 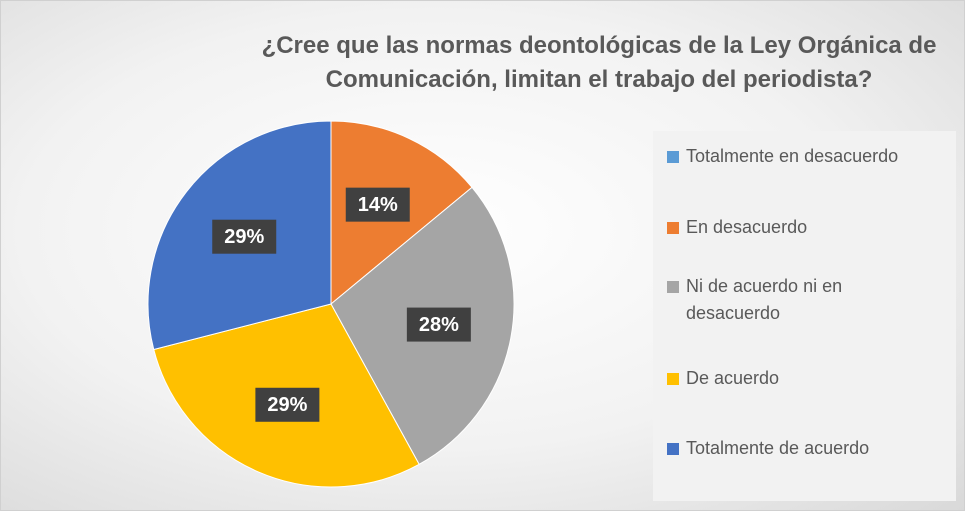 I want to click on legend-label: Ni de acuerdo ni en desacuerdo, so click(x=764, y=299).